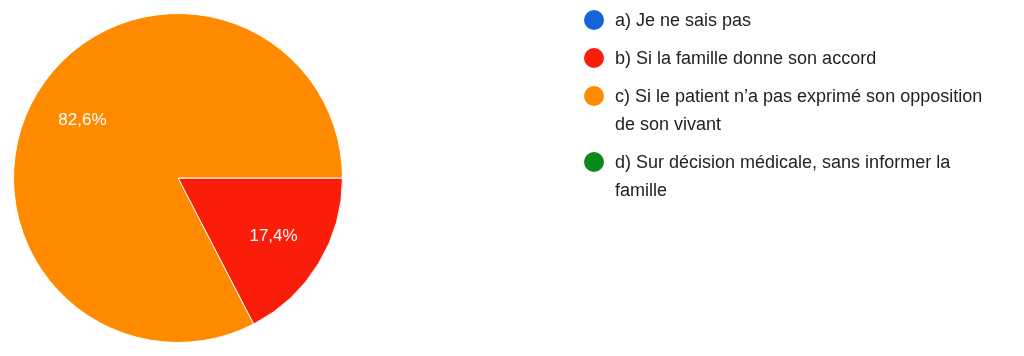 This screenshot has width=1024, height=356. Describe the element at coordinates (273, 235) in the screenshot. I see `data-label: 17,4%` at that location.